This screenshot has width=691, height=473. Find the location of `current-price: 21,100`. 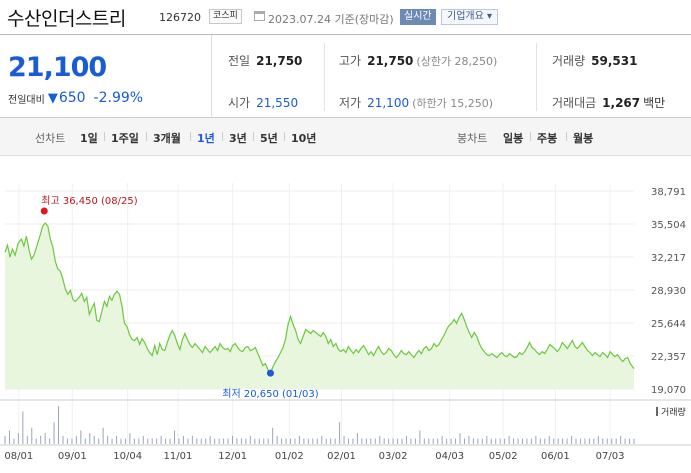

current-price: 21,100 is located at coordinates (57, 67).